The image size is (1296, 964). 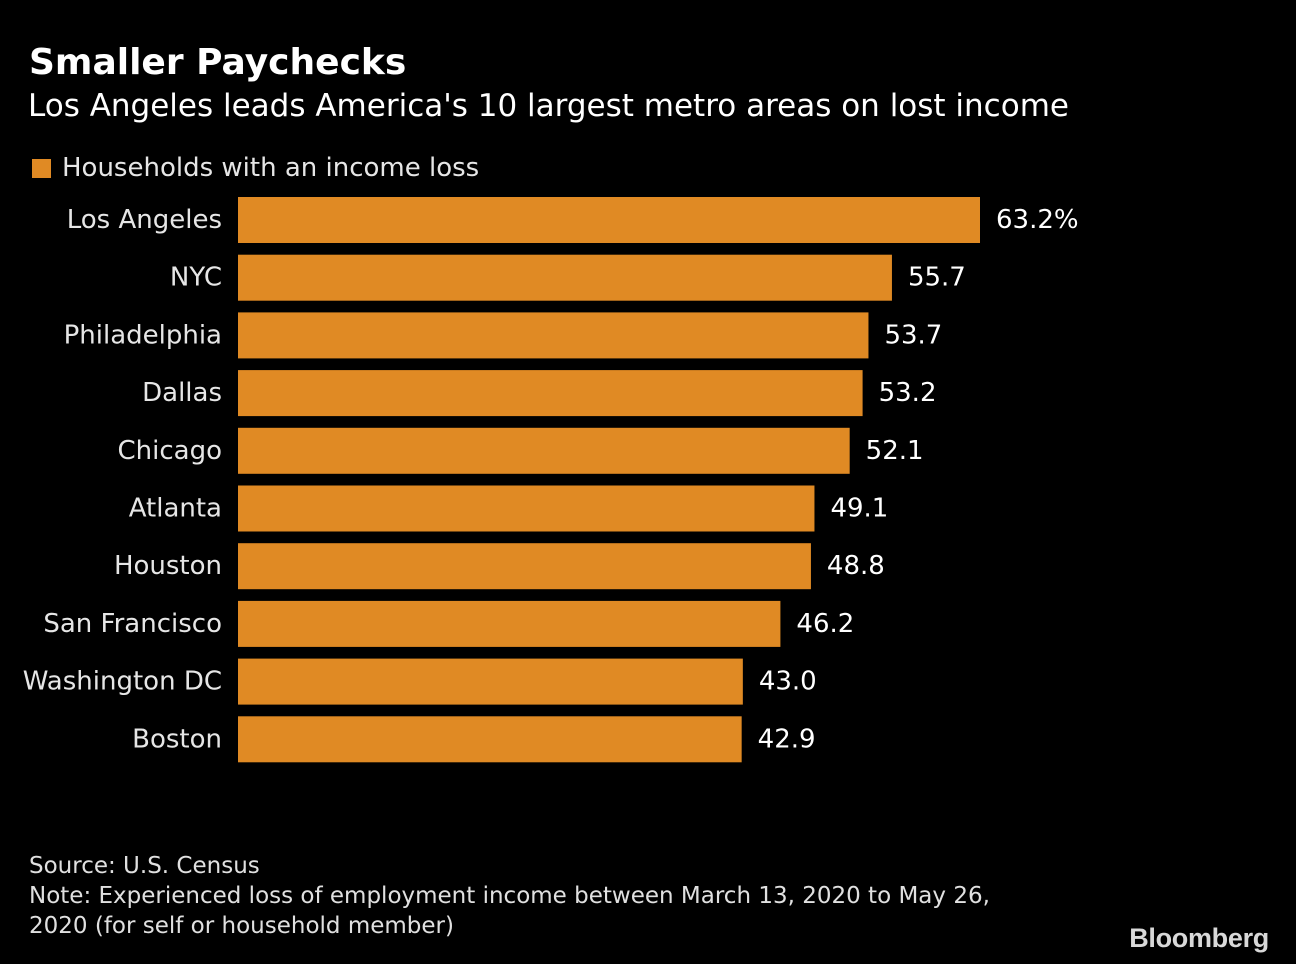 I want to click on footnote-line-2: 2020 (for self or household member), so click(x=241, y=926).